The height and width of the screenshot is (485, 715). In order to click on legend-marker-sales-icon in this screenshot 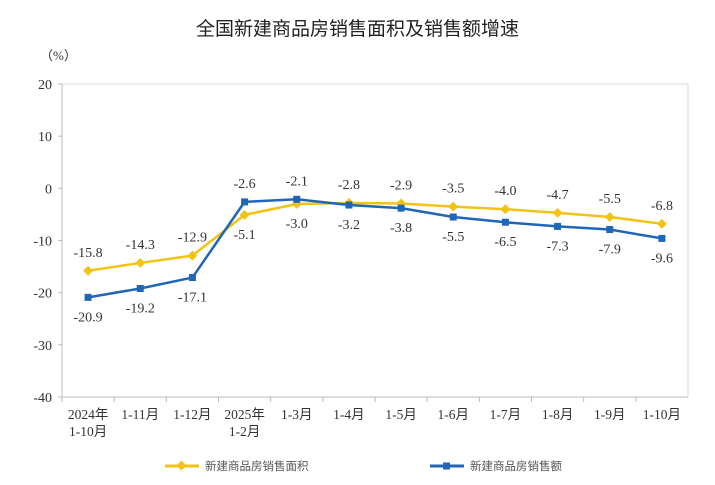, I will do `click(447, 466)`.